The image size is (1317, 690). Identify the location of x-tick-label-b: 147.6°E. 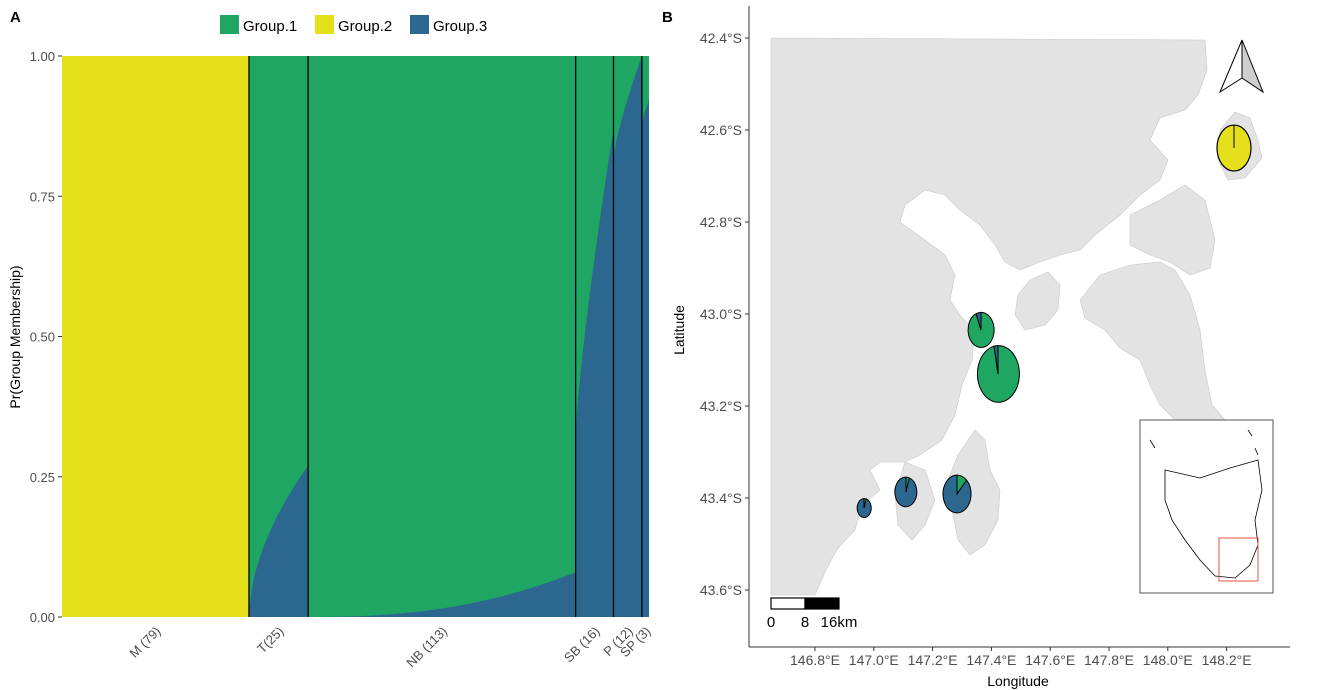
(1050, 660).